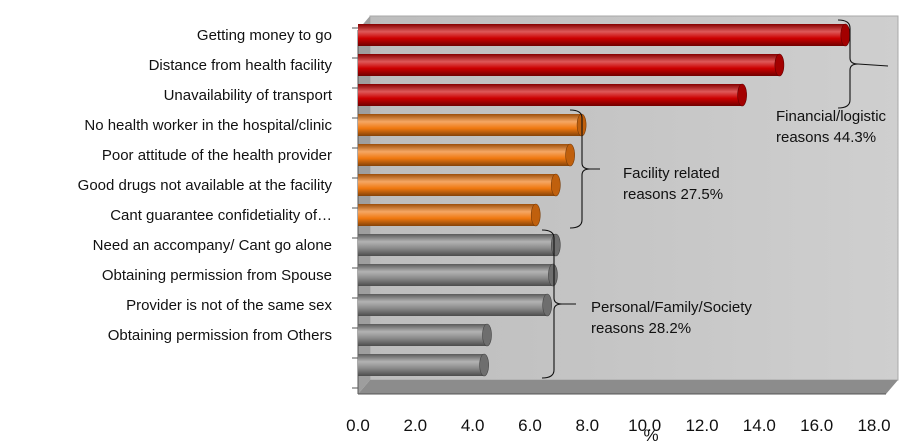  I want to click on category-label: Distance from health facility, so click(241, 65).